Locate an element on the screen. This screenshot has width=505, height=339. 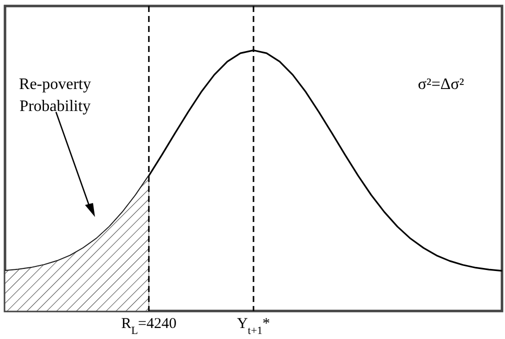
annotation: σ²=Δσ² is located at coordinates (441, 84).